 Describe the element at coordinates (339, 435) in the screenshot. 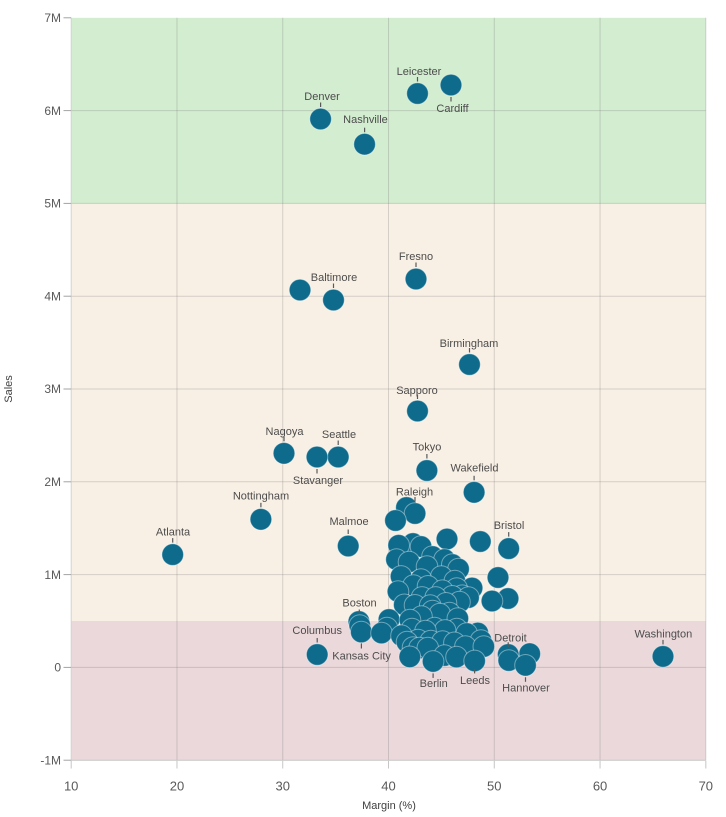

I see `svg-text: Seattle` at that location.